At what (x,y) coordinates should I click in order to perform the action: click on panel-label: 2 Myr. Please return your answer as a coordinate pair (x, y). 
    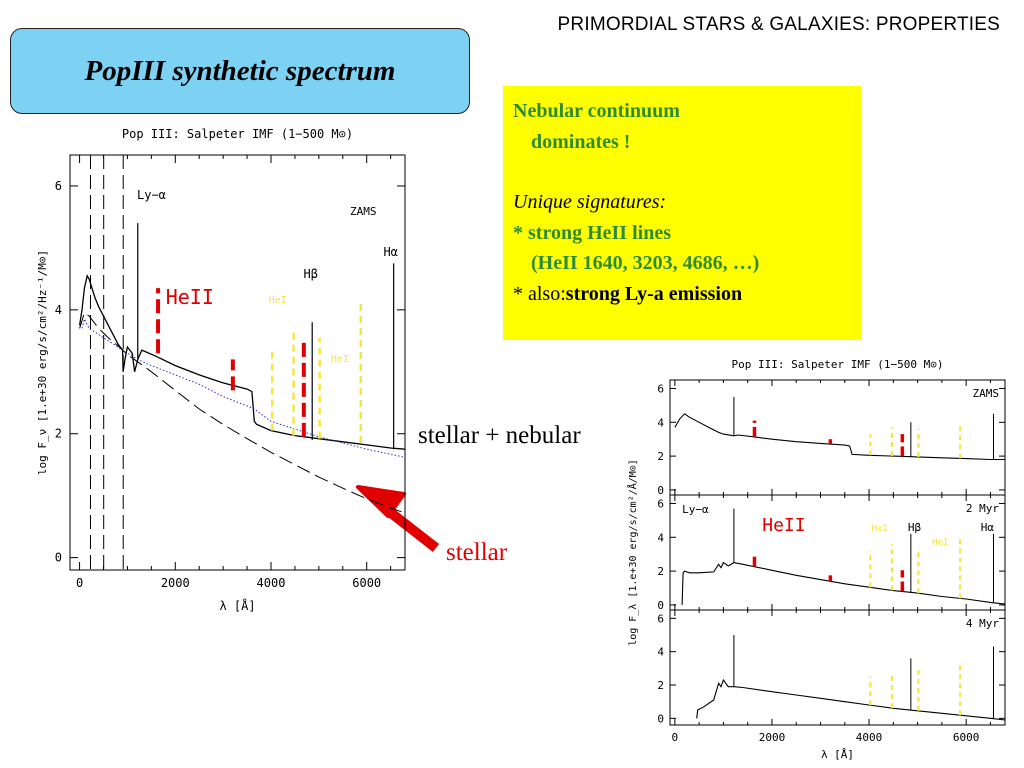
    Looking at the image, I should click on (982, 508).